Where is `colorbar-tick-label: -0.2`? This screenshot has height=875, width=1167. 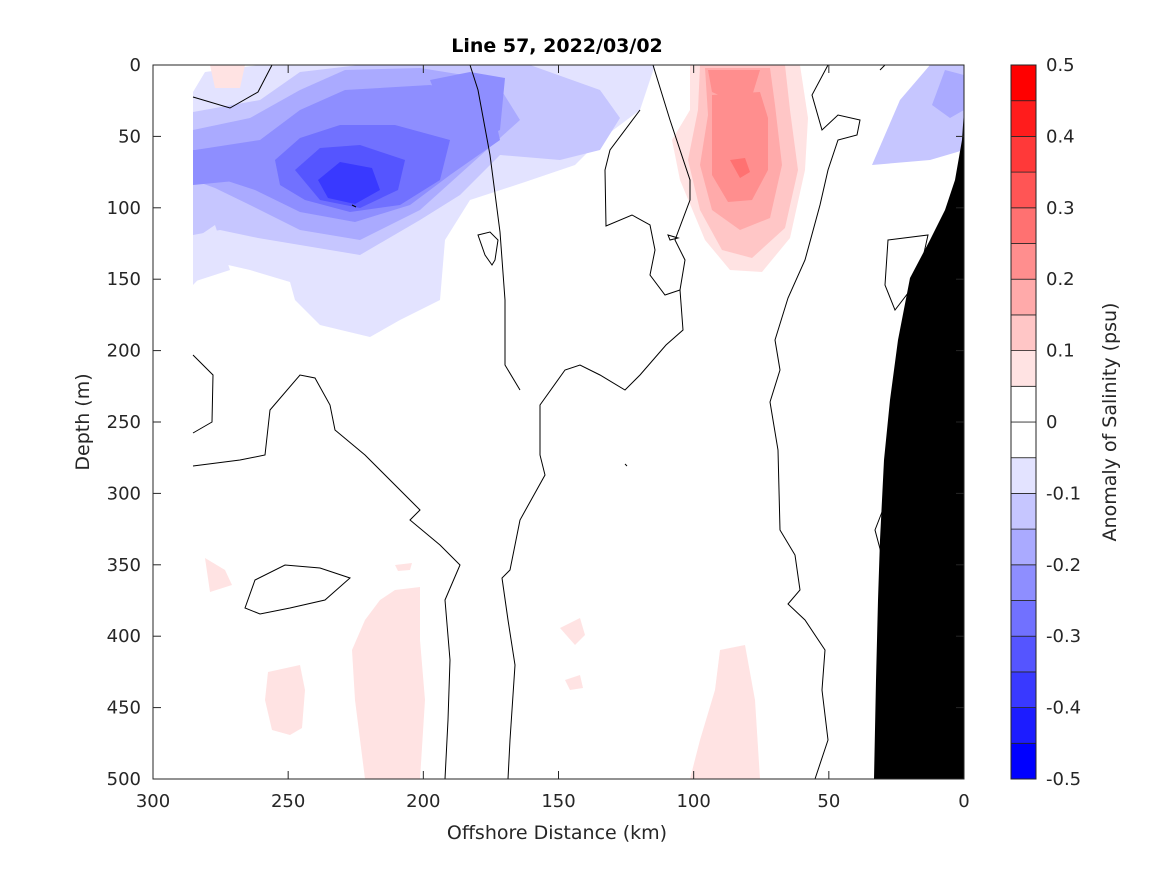 colorbar-tick-label: -0.2 is located at coordinates (1063, 565).